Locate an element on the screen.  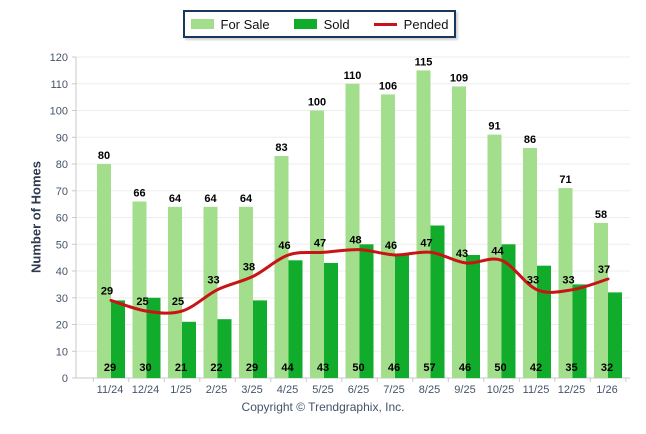
y-tick-label: 100 is located at coordinates (59, 112).